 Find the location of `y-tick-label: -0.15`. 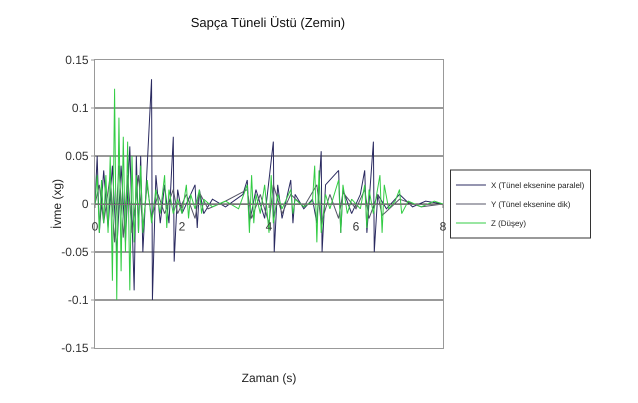

y-tick-label: -0.15 is located at coordinates (75, 348).